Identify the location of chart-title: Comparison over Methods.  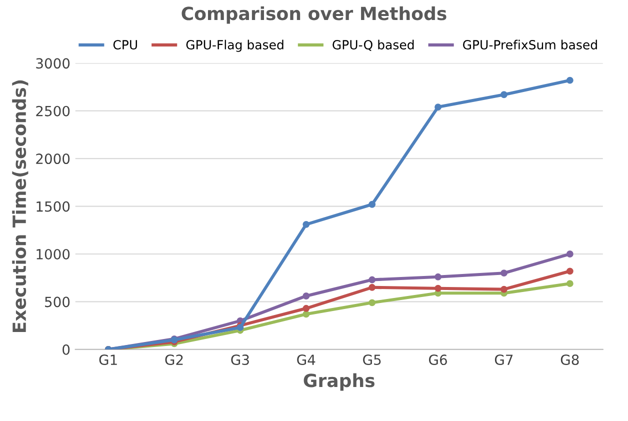
(314, 15).